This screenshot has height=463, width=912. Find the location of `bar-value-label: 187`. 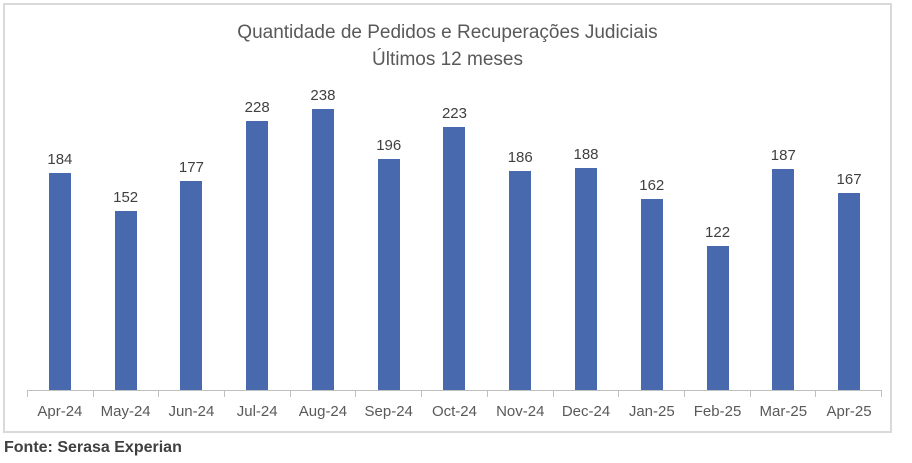

bar-value-label: 187 is located at coordinates (783, 155).